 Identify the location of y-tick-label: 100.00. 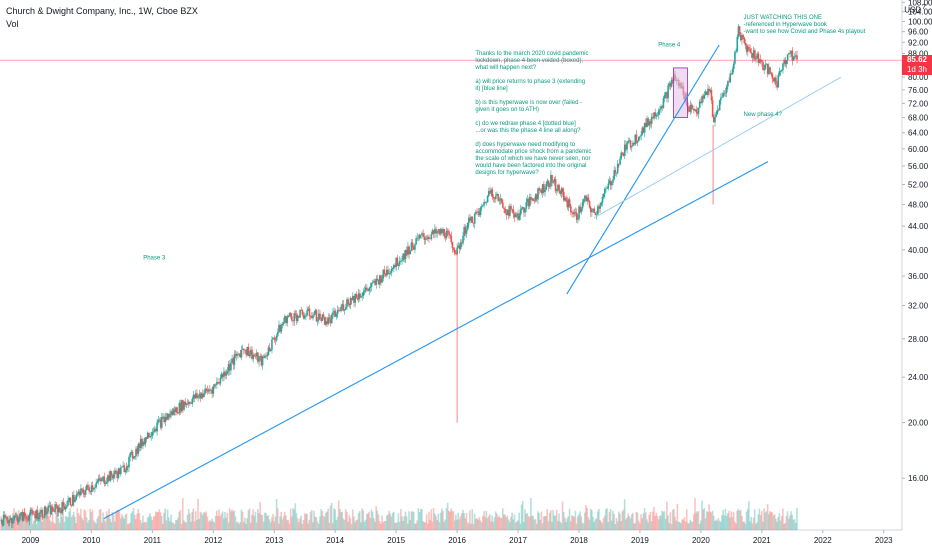
(920, 21).